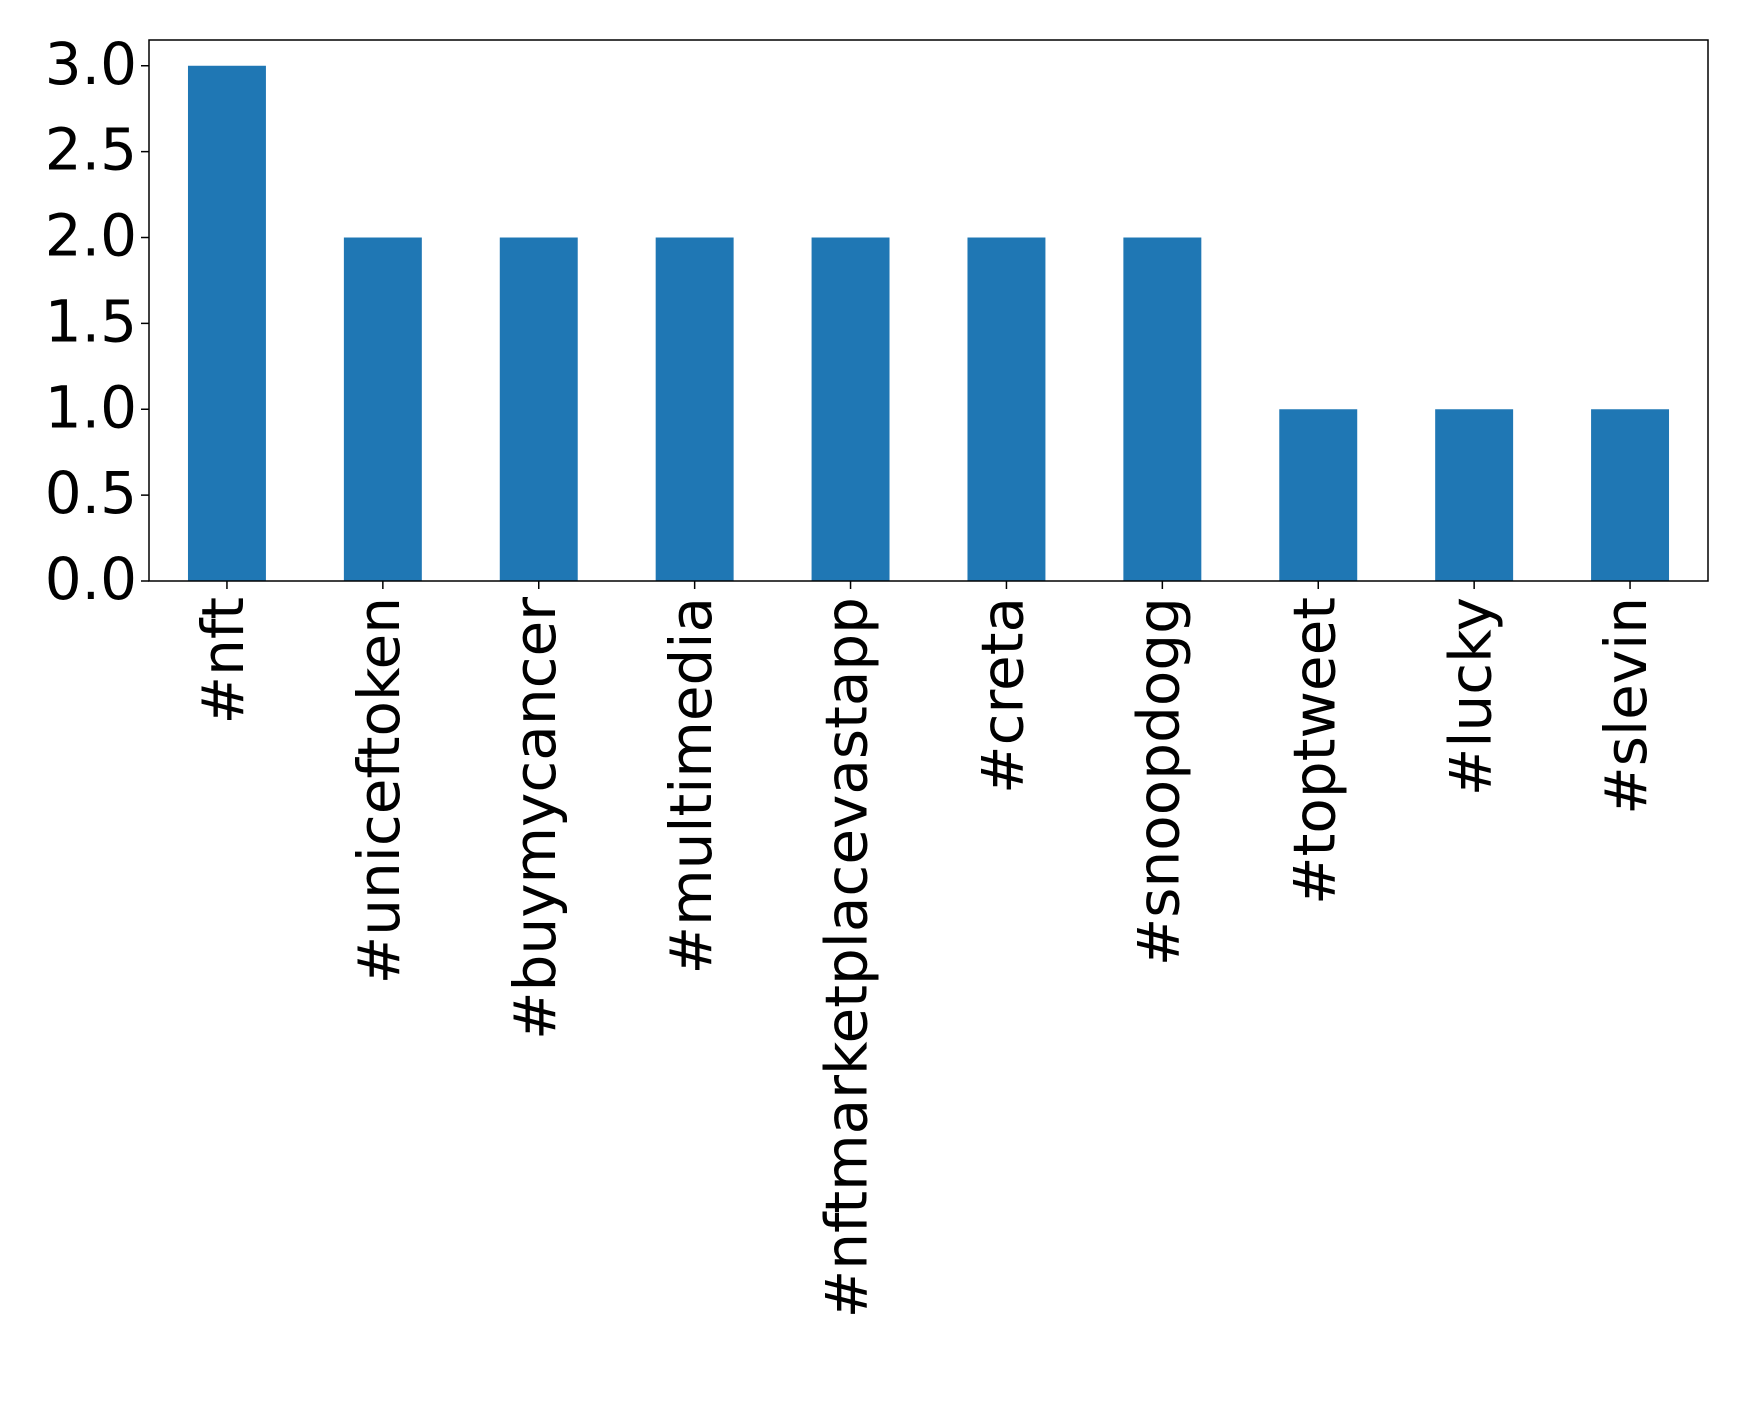 The width and height of the screenshot is (1739, 1405). I want to click on y-tick-label: 3.0, so click(91, 64).